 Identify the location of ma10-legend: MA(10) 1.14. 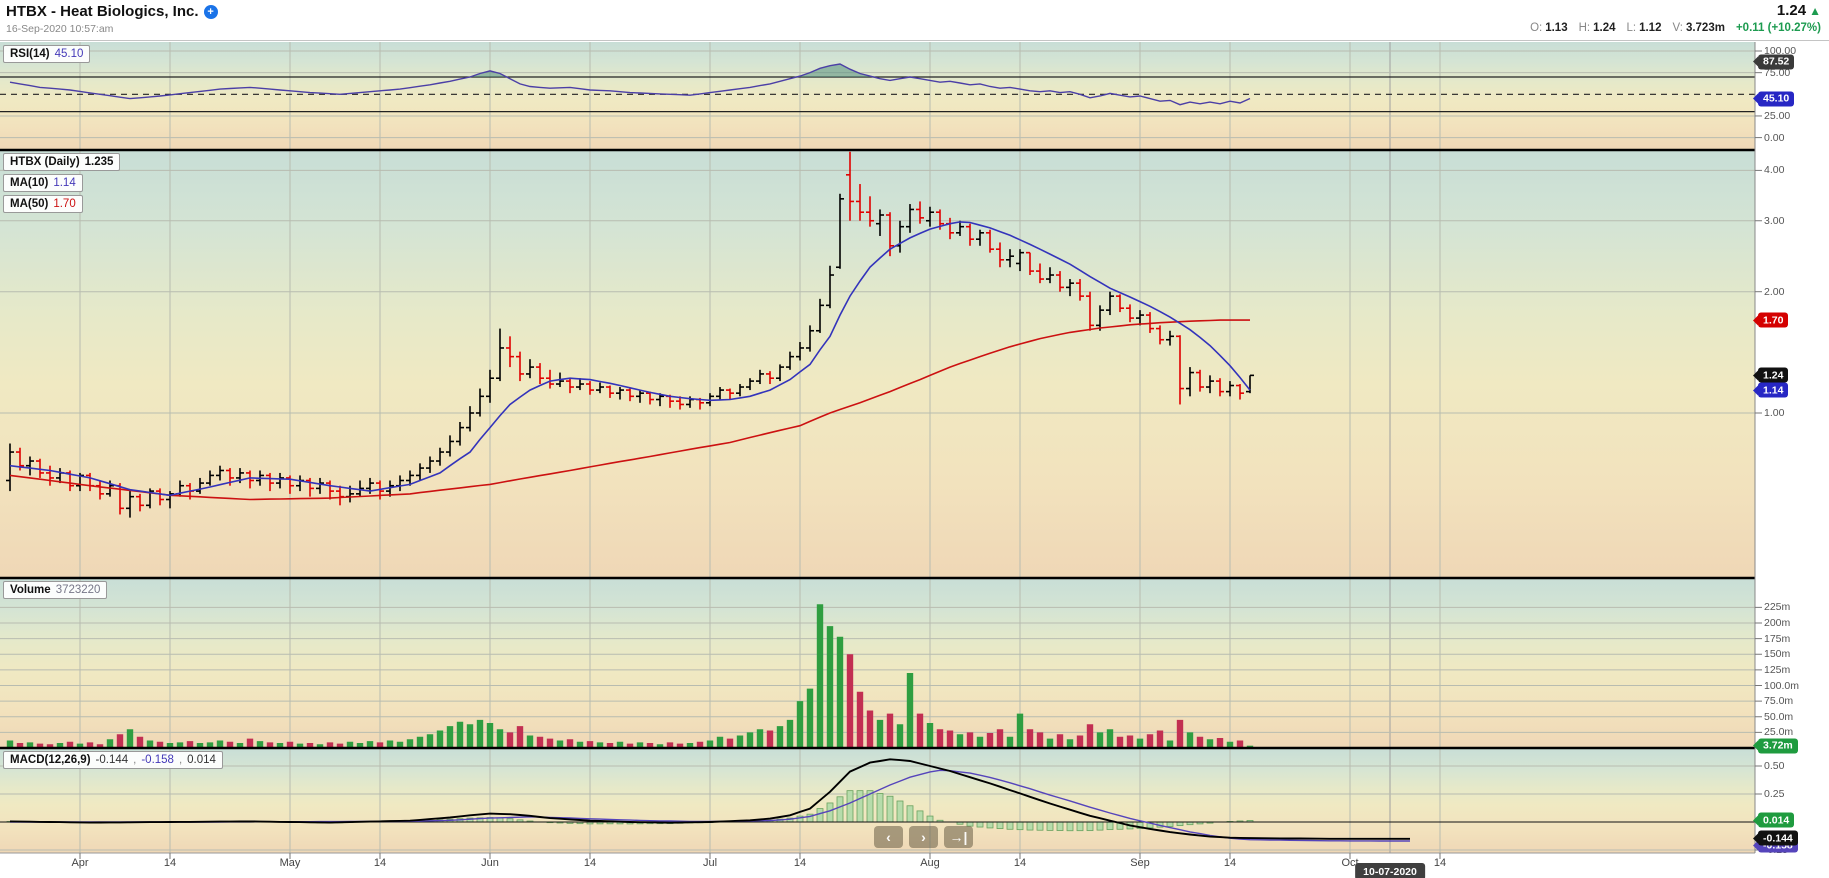
(43, 183).